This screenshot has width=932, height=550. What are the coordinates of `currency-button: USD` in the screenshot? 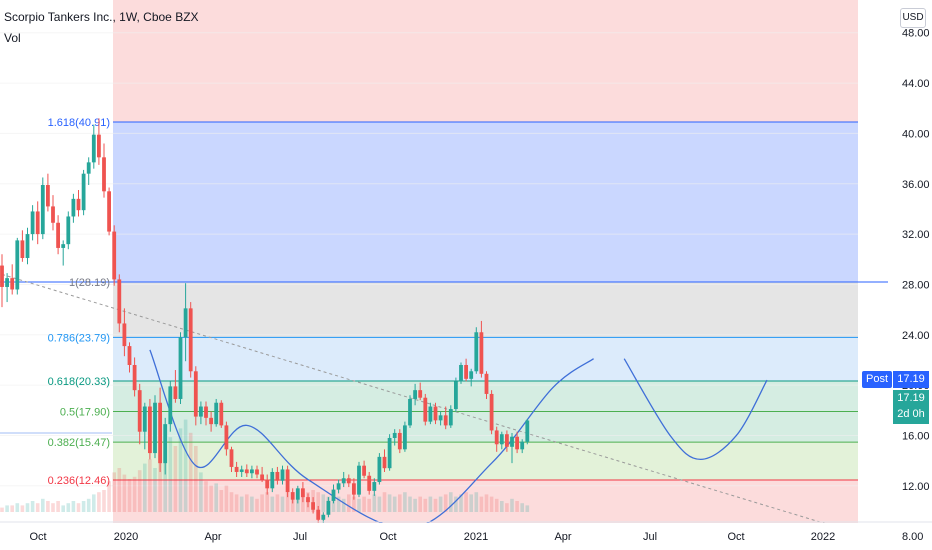 It's located at (913, 18).